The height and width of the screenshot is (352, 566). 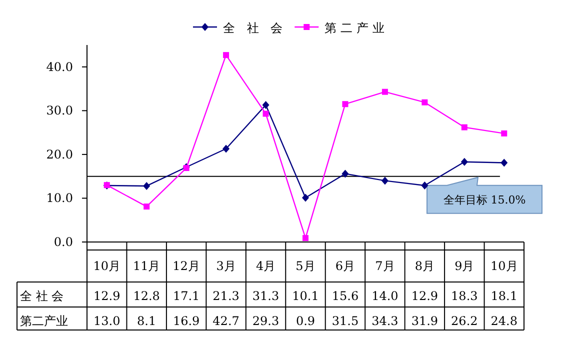 What do you see at coordinates (59, 198) in the screenshot?
I see `y-tick-label: 10.0` at bounding box center [59, 198].